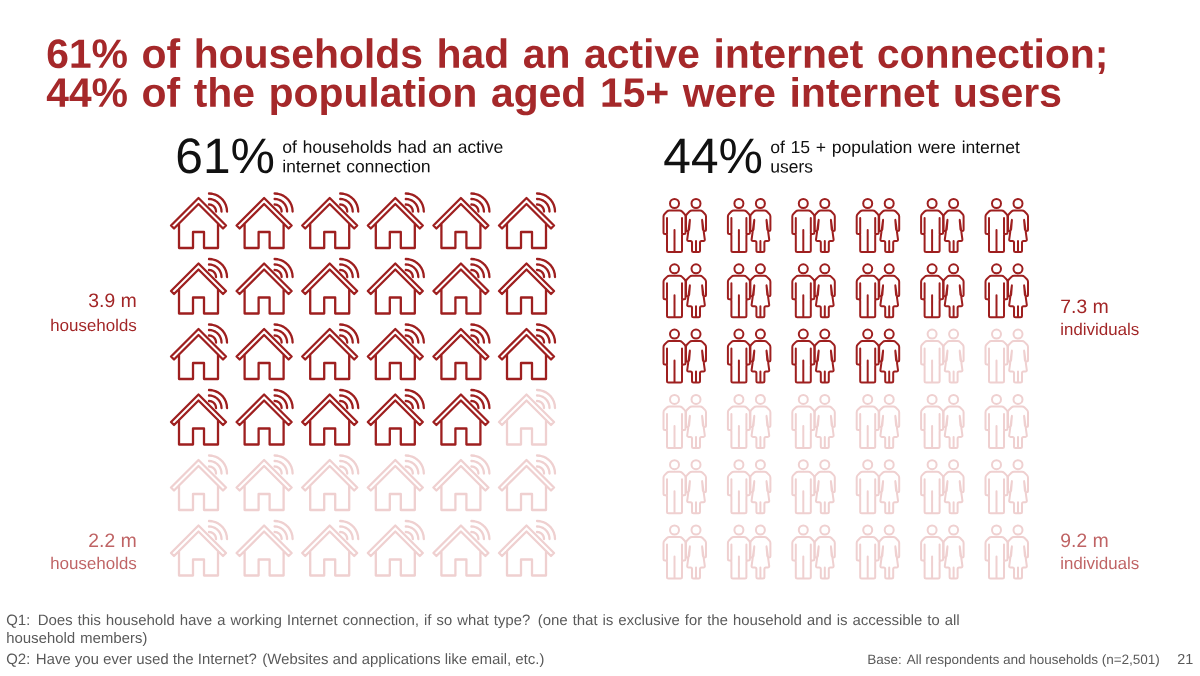 Image resolution: width=1200 pixels, height=676 pixels. I want to click on text: Q2: Have you ever used the Internet? (Websites and applications like email, etc.), so click(275, 660).